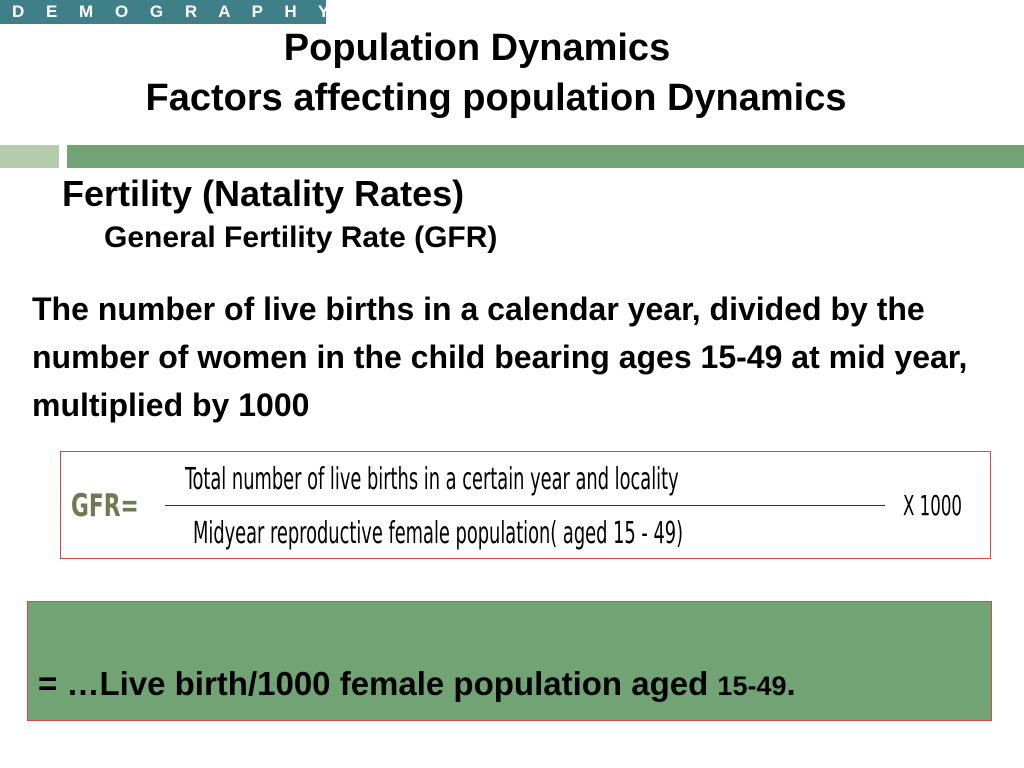 The image size is (1024, 768). What do you see at coordinates (301, 237) in the screenshot?
I see `section-subheading: General Fertility Rate (GFR)` at bounding box center [301, 237].